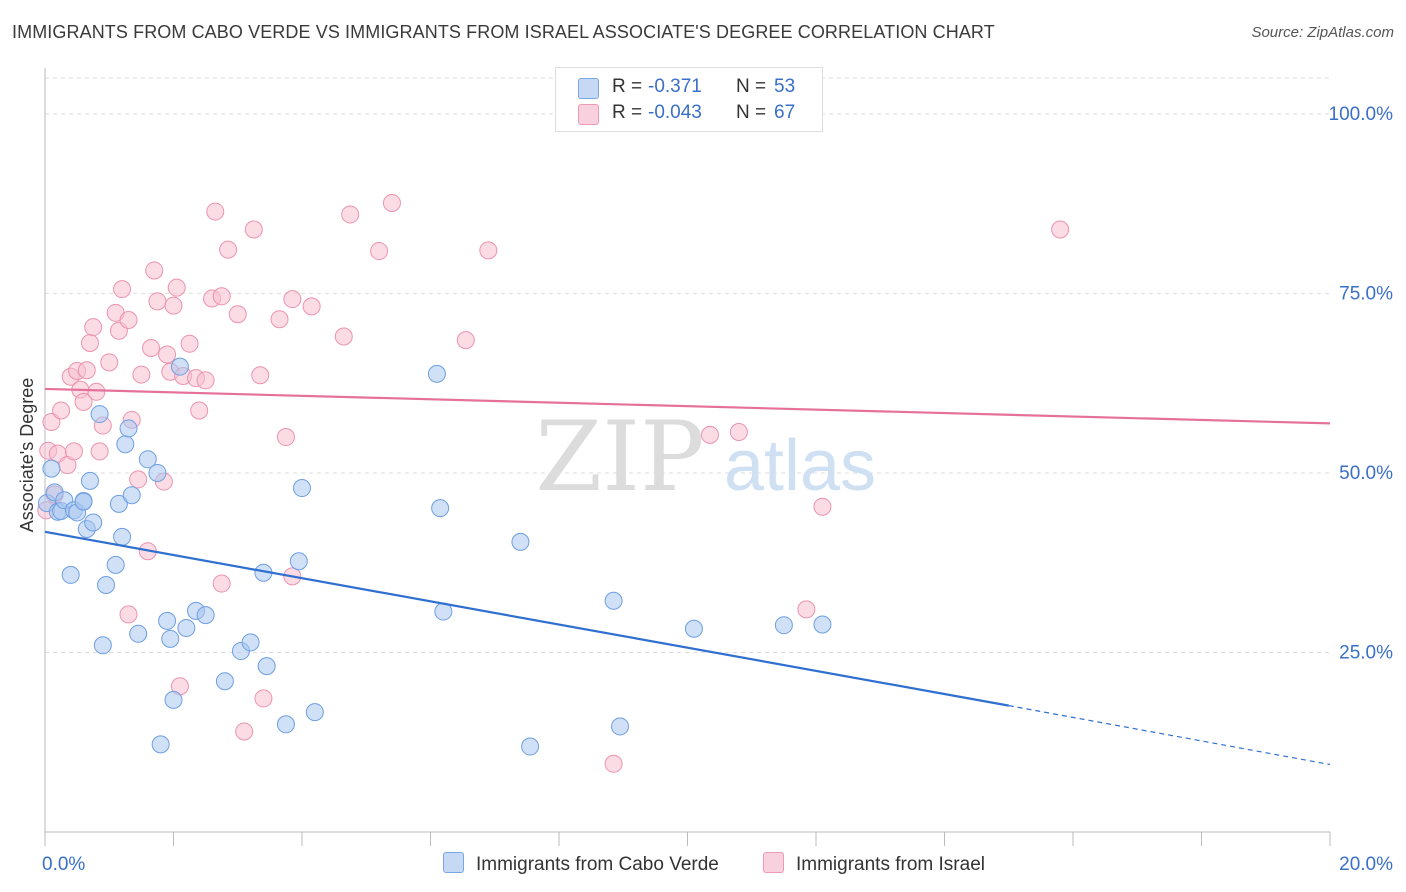 The width and height of the screenshot is (1406, 892). What do you see at coordinates (526, 618) in the screenshot?
I see `cabo-verde-trend-line` at bounding box center [526, 618].